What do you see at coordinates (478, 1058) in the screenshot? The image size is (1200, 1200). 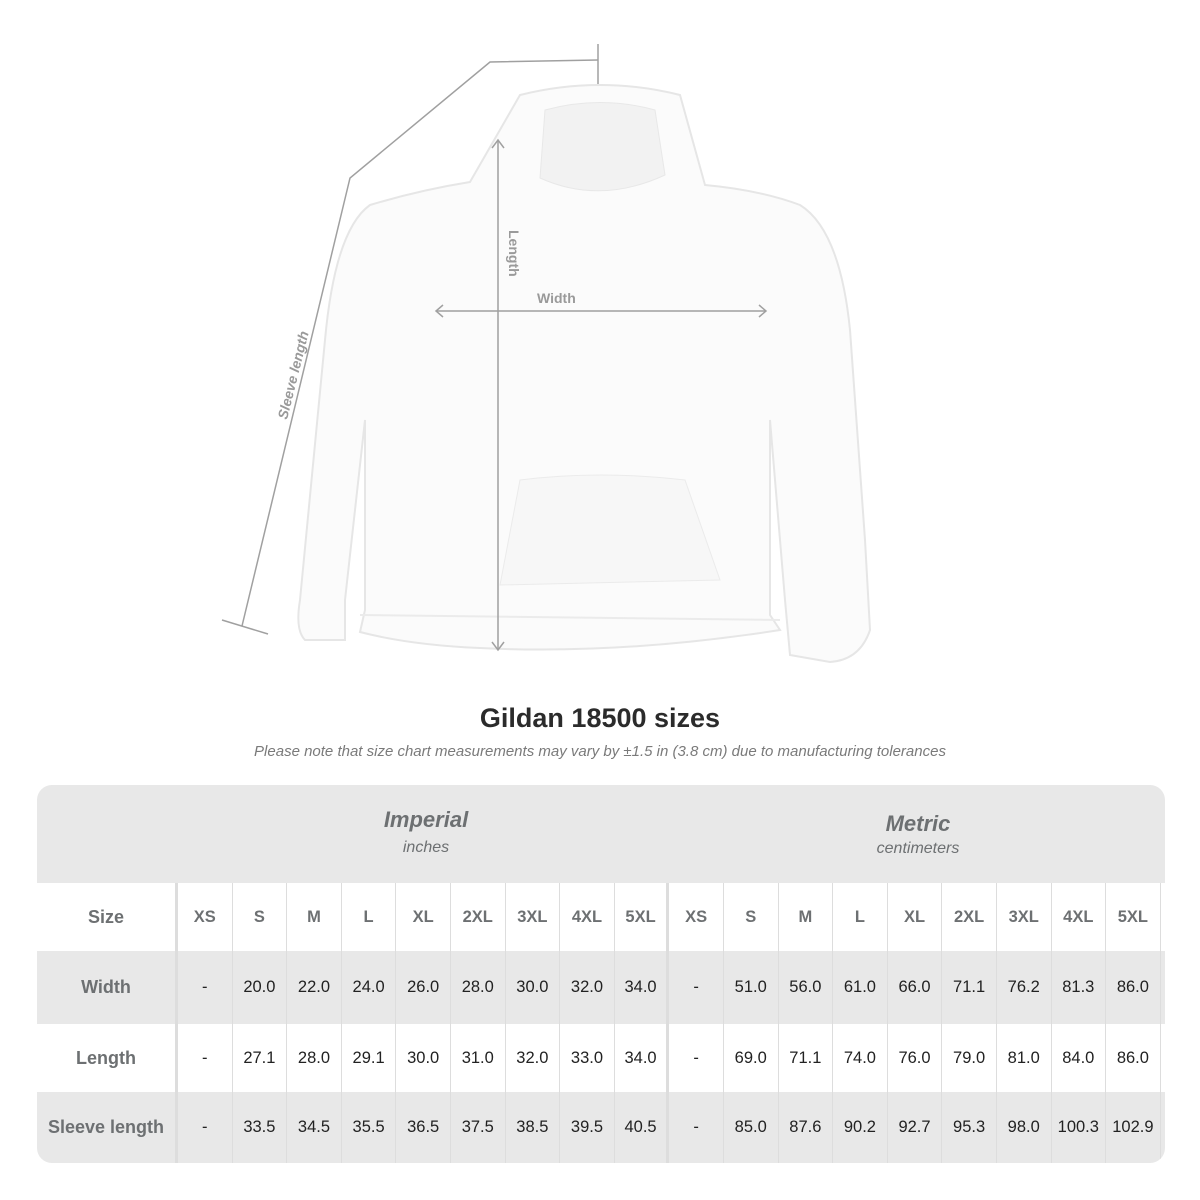 I see `imperial-cell: 31.0` at bounding box center [478, 1058].